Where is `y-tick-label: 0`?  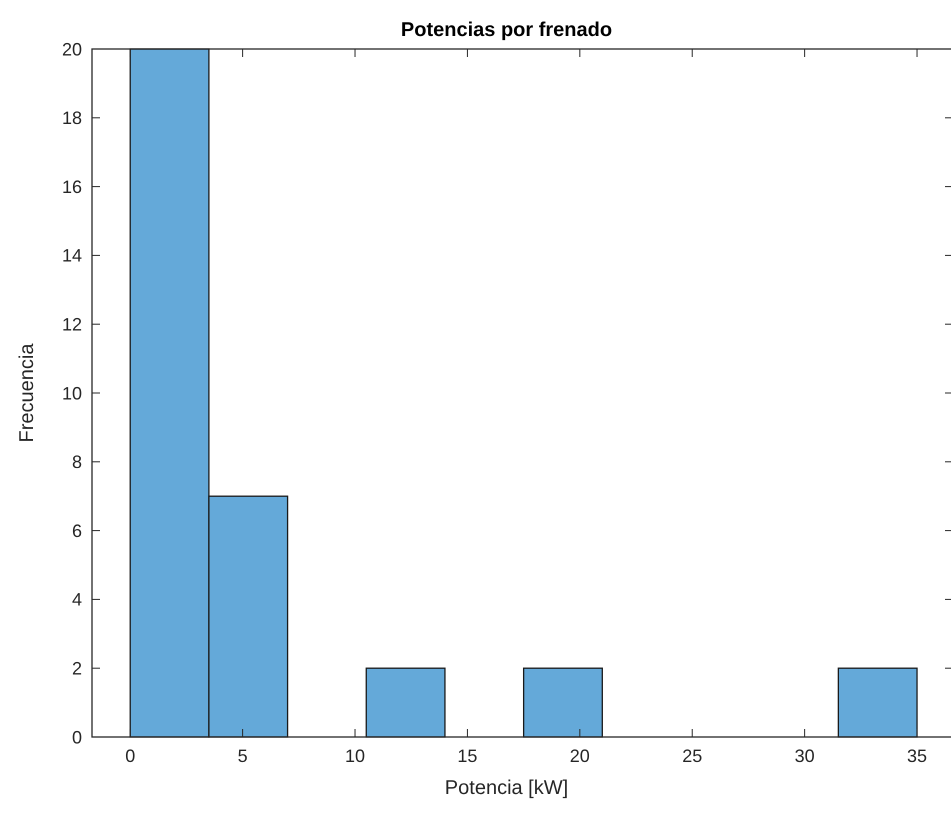
y-tick-label: 0 is located at coordinates (77, 737).